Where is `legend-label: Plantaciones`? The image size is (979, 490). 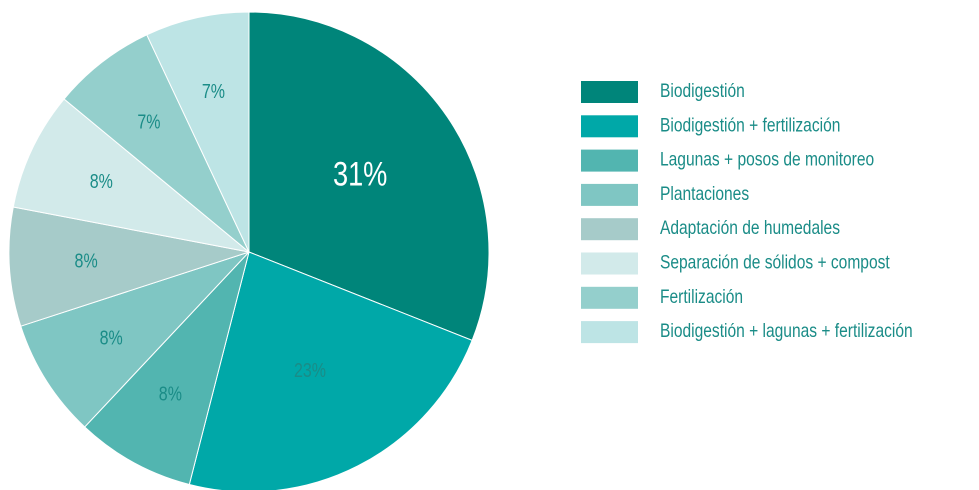 legend-label: Plantaciones is located at coordinates (704, 193).